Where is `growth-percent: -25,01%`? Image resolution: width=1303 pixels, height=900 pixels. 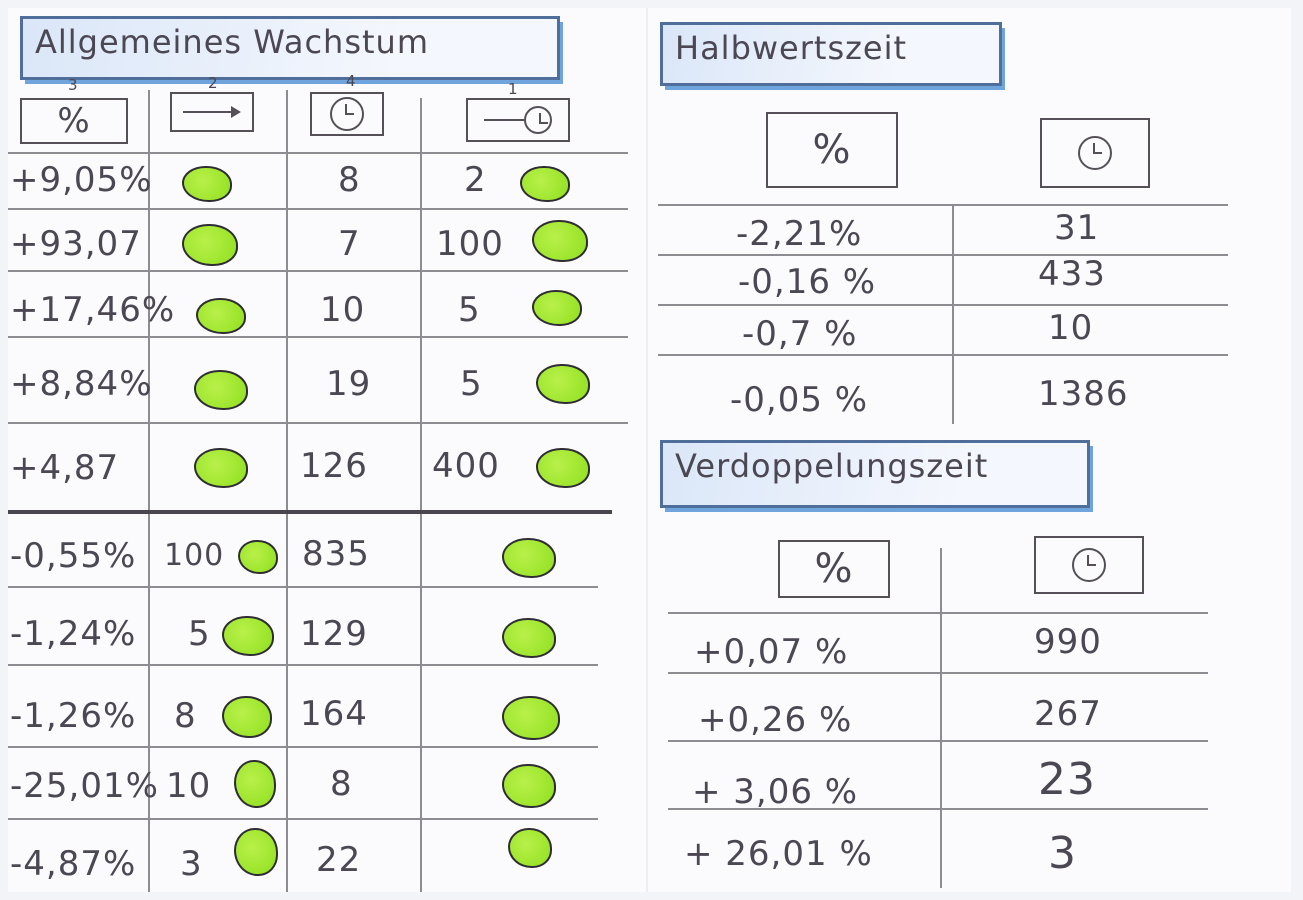
growth-percent: -25,01% is located at coordinates (84, 786).